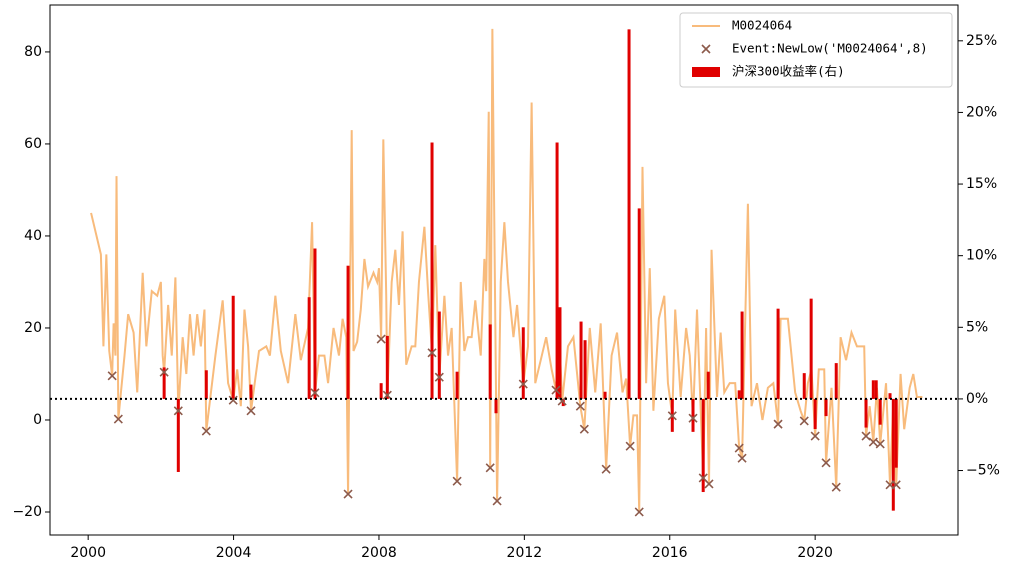 Image resolution: width=1020 pixels, height=573 pixels. I want to click on x-tick-label: 2008, so click(379, 553).